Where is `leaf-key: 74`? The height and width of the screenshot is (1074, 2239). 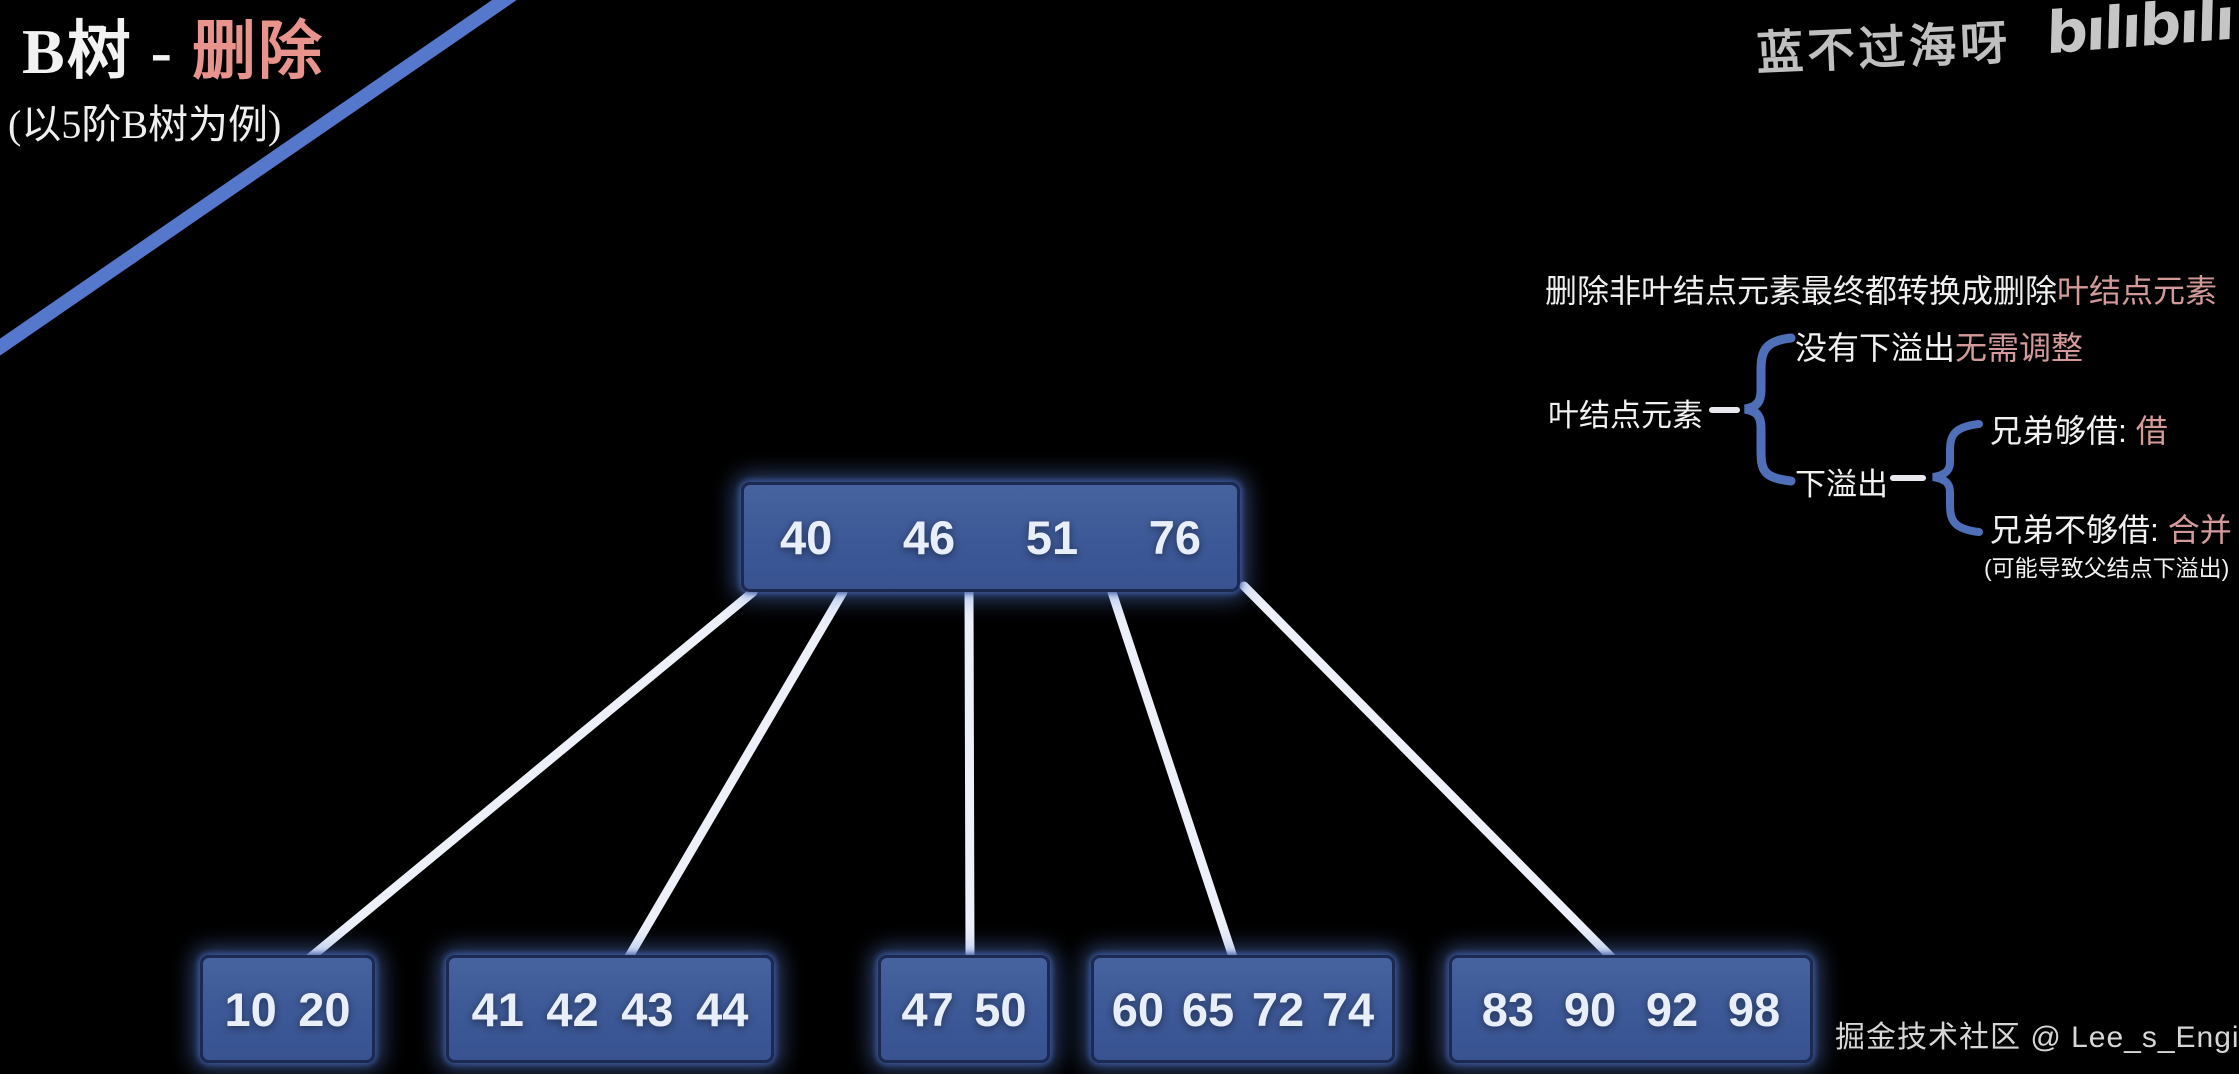
leaf-key: 74 is located at coordinates (1348, 1009).